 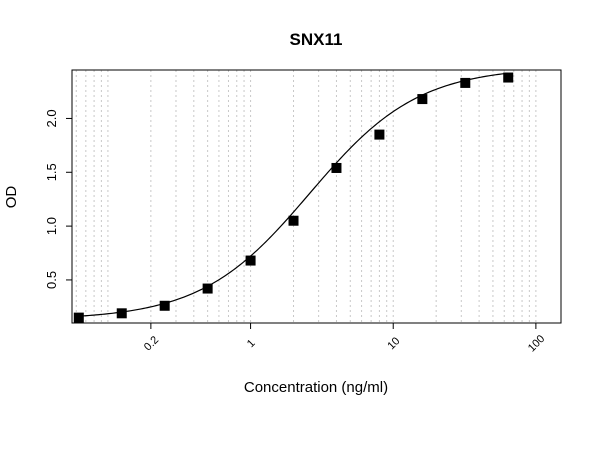 What do you see at coordinates (51, 280) in the screenshot?
I see `y-tick-label: 0.5` at bounding box center [51, 280].